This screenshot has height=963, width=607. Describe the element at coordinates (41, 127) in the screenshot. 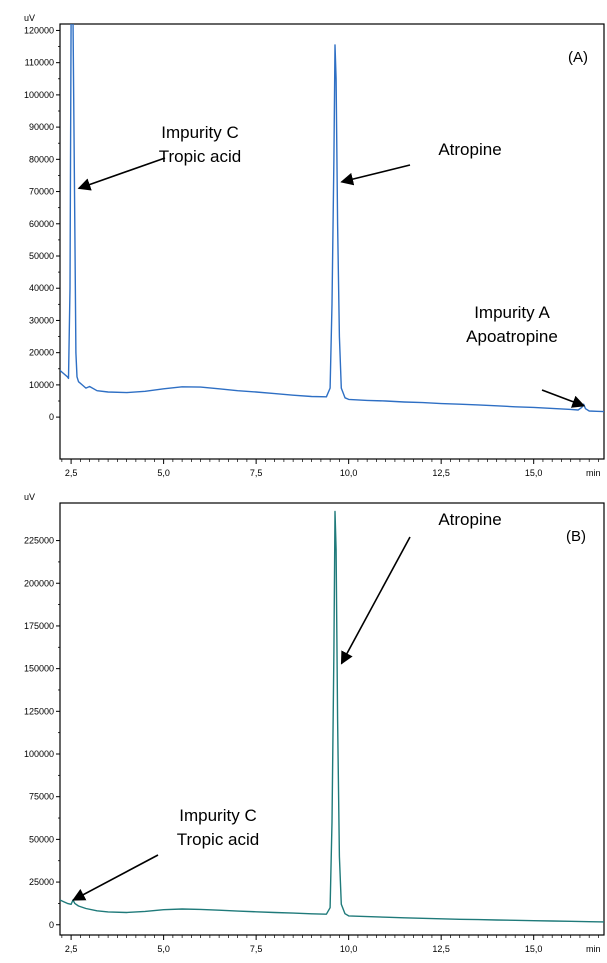

I see `y-tick-label: 90000` at that location.